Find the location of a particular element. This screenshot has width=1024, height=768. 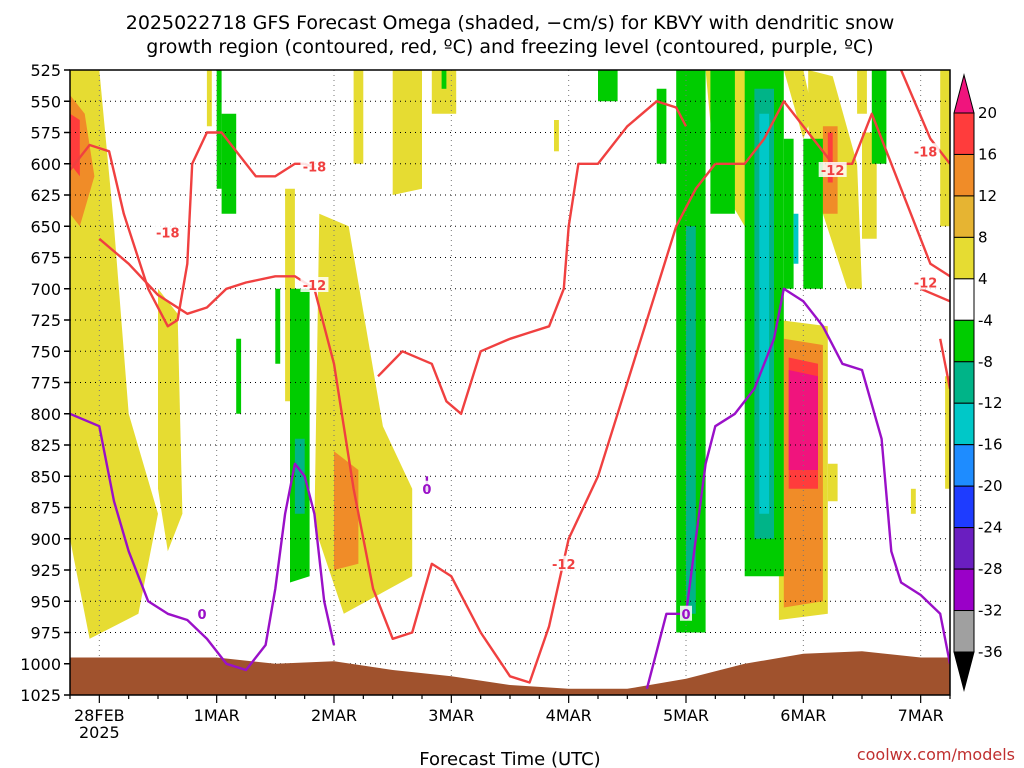

y-tick-label-10: 775 is located at coordinates (45, 383).